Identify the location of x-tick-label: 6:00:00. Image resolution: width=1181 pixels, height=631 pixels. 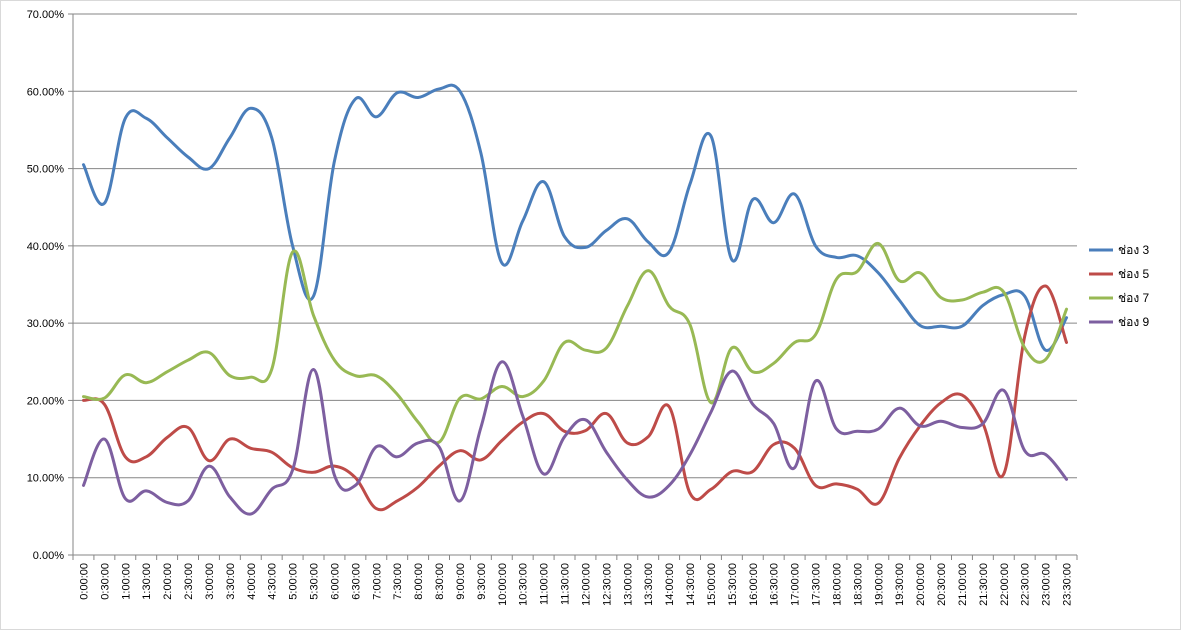
(335, 581).